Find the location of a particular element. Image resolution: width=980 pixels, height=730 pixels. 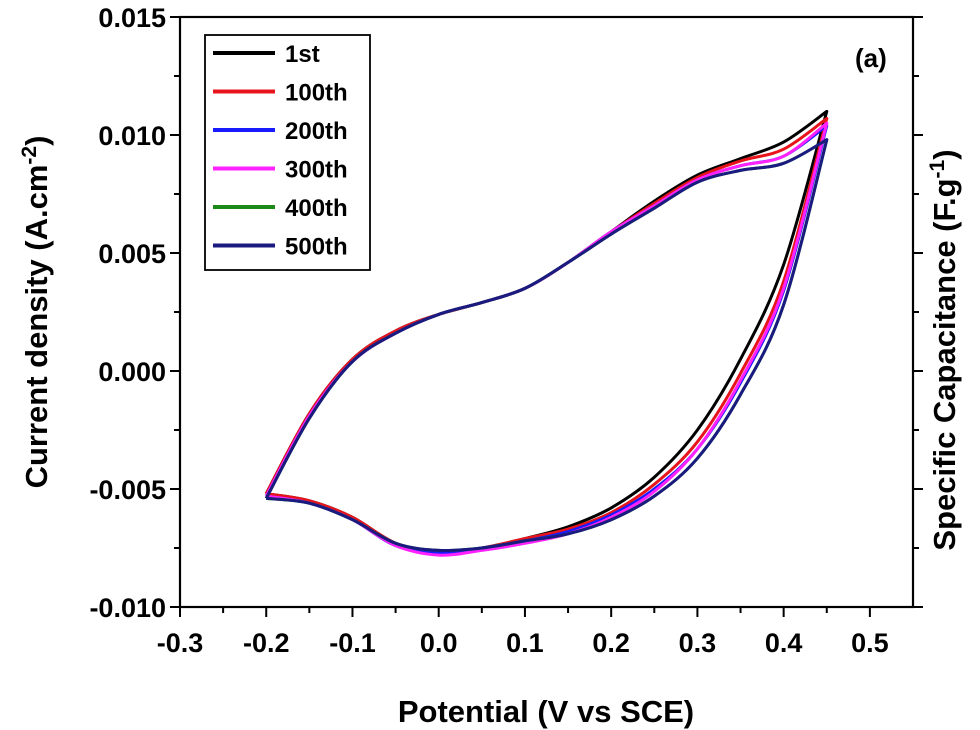

y2-axis-title-tail: ) is located at coordinates (944, 154).